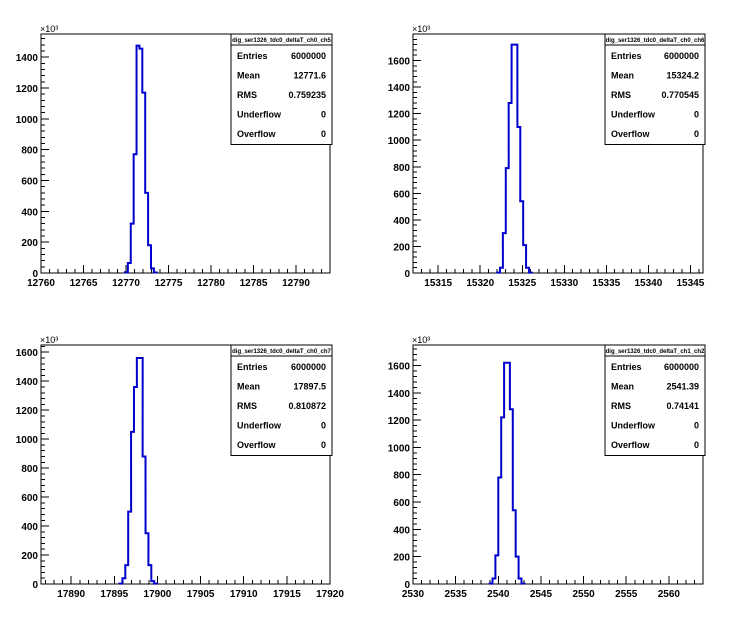 This screenshot has width=746, height=622. Describe the element at coordinates (330, 594) in the screenshot. I see `x-tick-label: 17920` at that location.